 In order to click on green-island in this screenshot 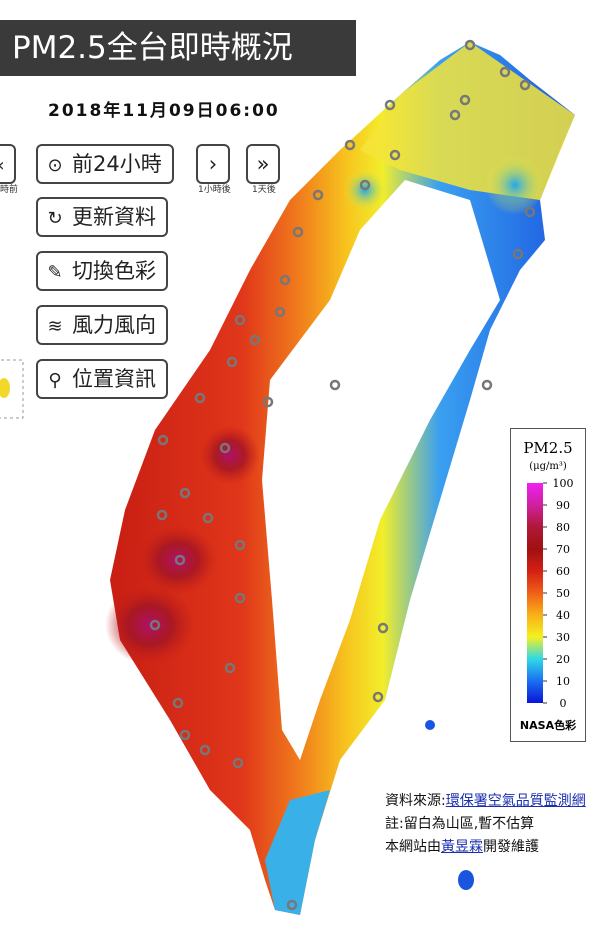, I will do `click(466, 880)`.